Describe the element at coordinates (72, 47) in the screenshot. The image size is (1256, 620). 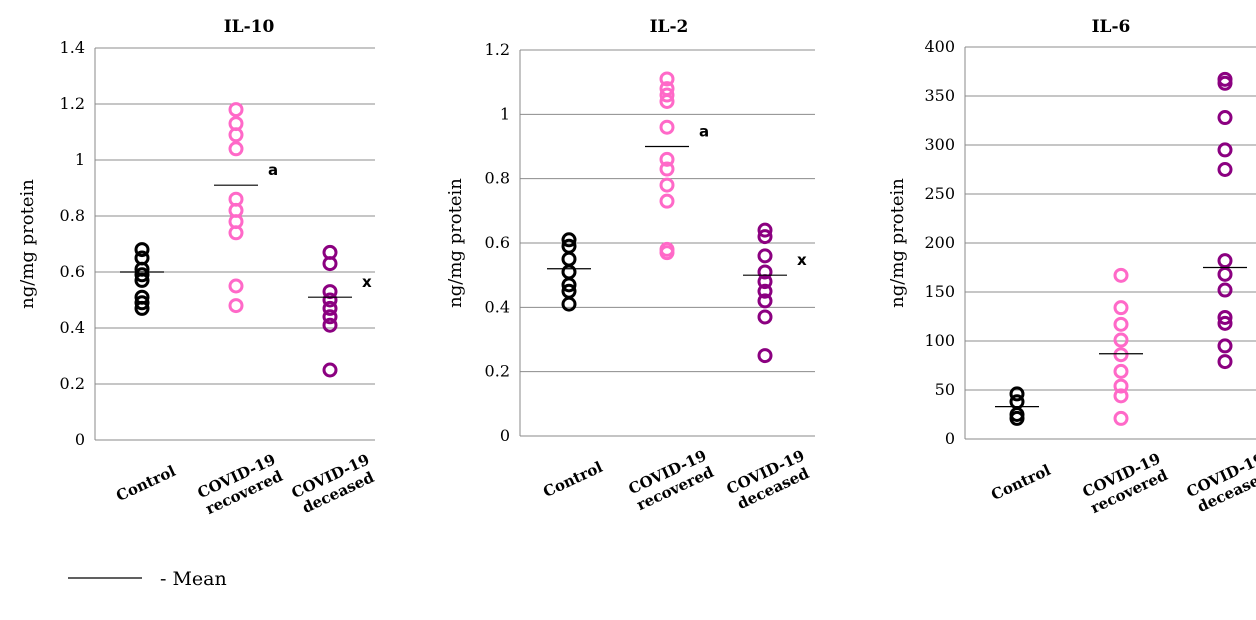
I see `y-tick-label: 1.4` at that location.